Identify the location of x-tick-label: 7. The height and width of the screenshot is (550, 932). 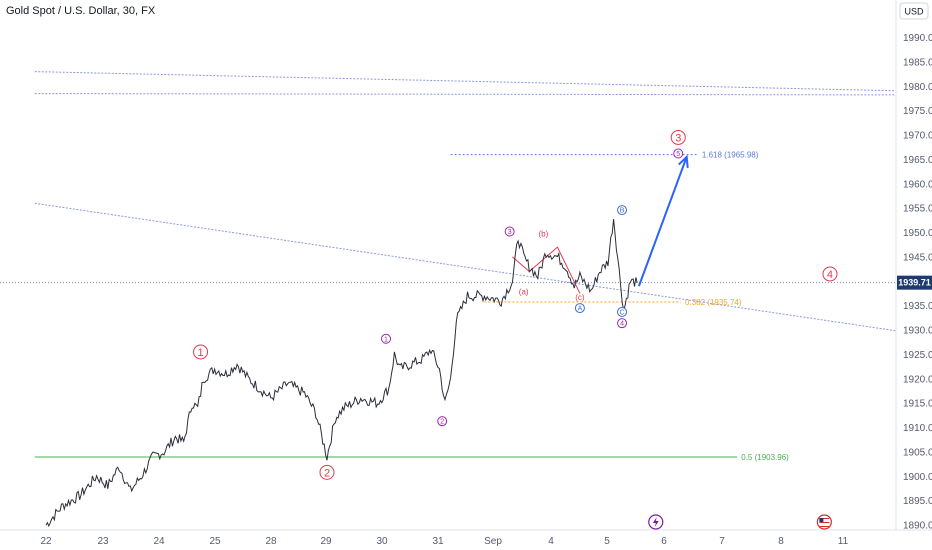
(722, 541).